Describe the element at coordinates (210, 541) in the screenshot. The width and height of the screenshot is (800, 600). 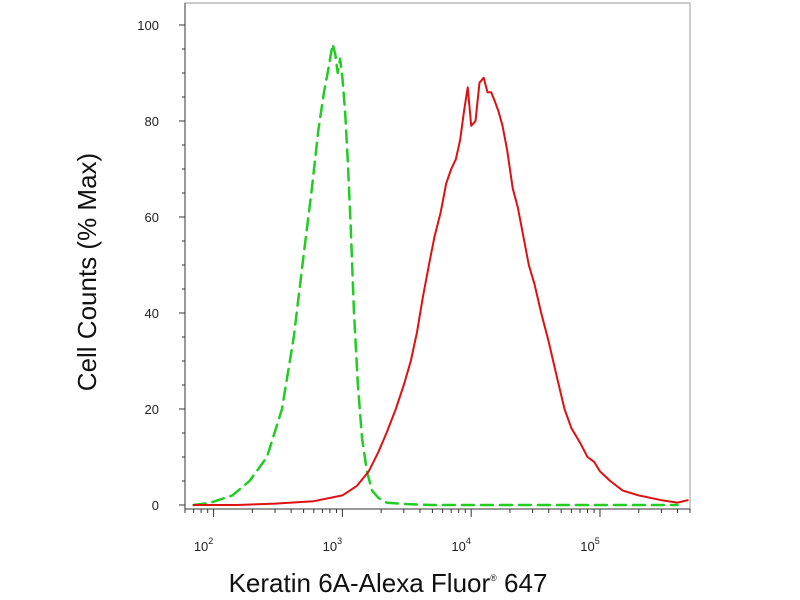
I see `x-tick-exponent: 2` at that location.